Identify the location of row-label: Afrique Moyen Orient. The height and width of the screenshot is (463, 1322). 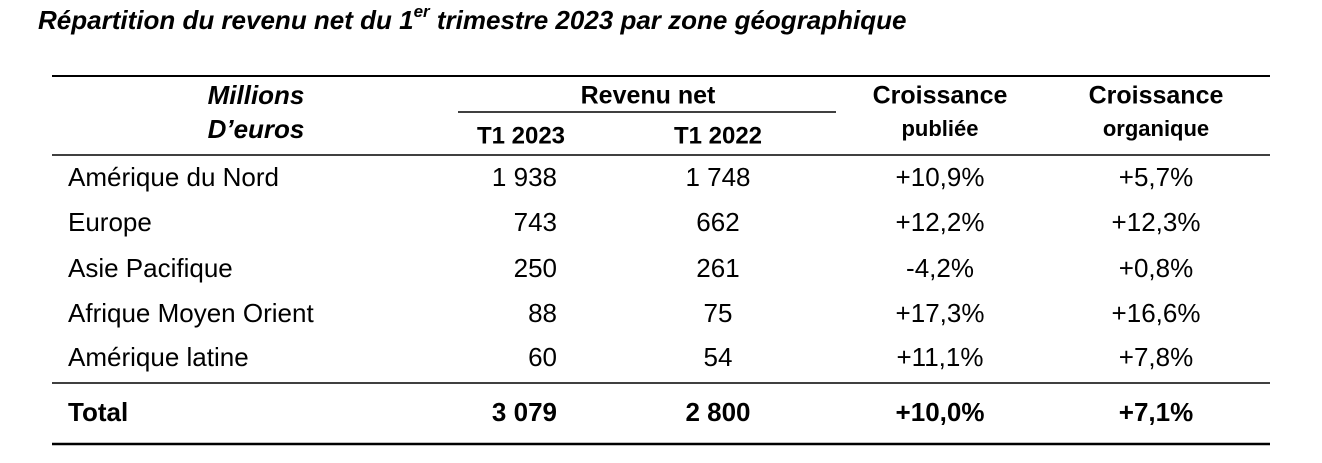
(191, 313).